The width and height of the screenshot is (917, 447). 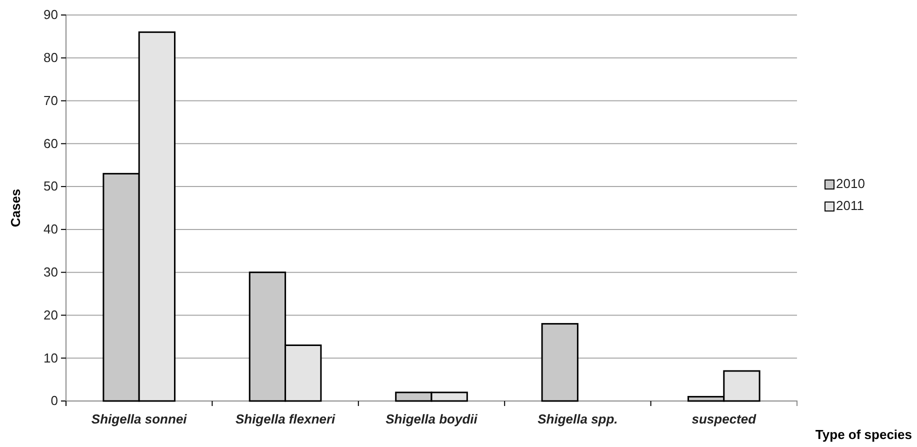 What do you see at coordinates (559, 362) in the screenshot?
I see `bar` at bounding box center [559, 362].